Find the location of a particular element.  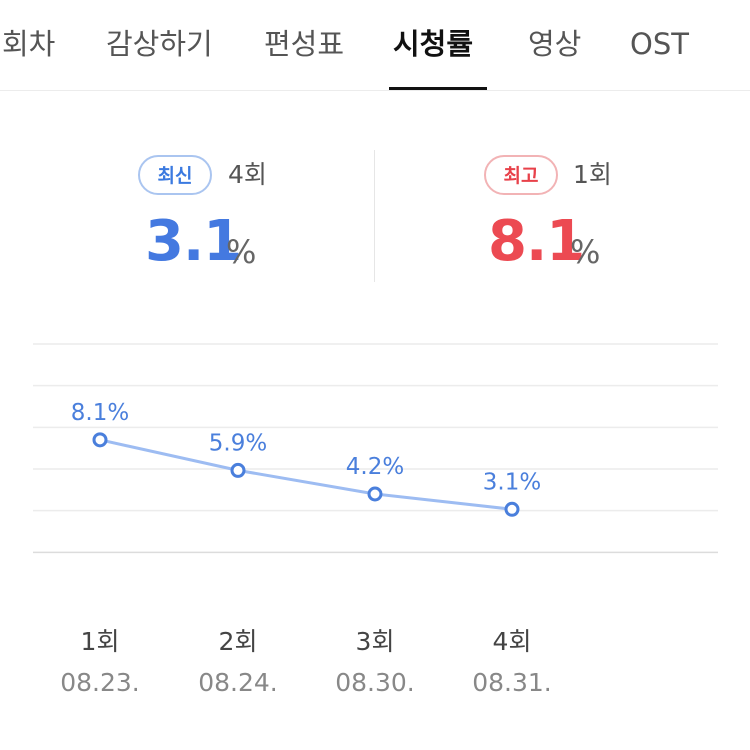

data-label-1: 8.1% is located at coordinates (100, 413).